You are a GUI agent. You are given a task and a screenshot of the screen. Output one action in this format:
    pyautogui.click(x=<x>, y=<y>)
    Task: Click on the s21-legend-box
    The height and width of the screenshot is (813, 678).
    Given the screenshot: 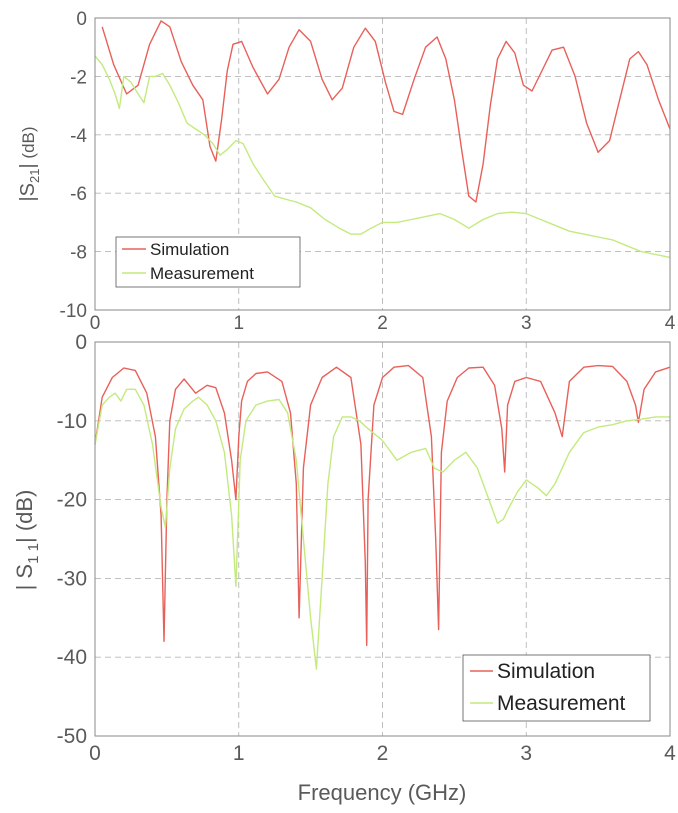 What is the action you would take?
    pyautogui.click(x=208, y=262)
    